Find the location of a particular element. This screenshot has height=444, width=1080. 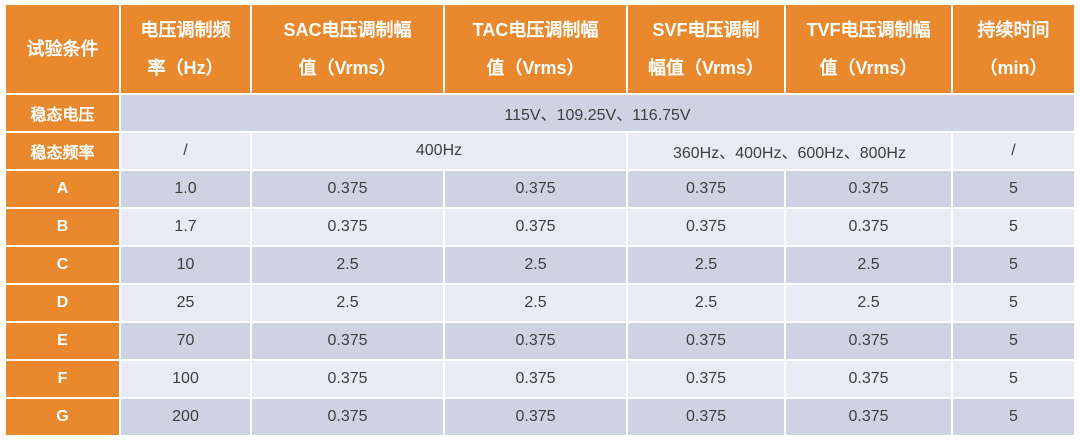

steady-frequency-row: 稳态频率 / 400Hz 360Hz、400Hz、600Hz、800Hz / is located at coordinates (540, 151).